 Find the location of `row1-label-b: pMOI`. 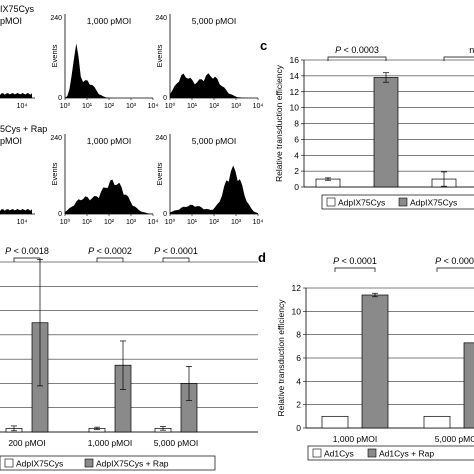

row1-label-b: pMOI is located at coordinates (11, 21).